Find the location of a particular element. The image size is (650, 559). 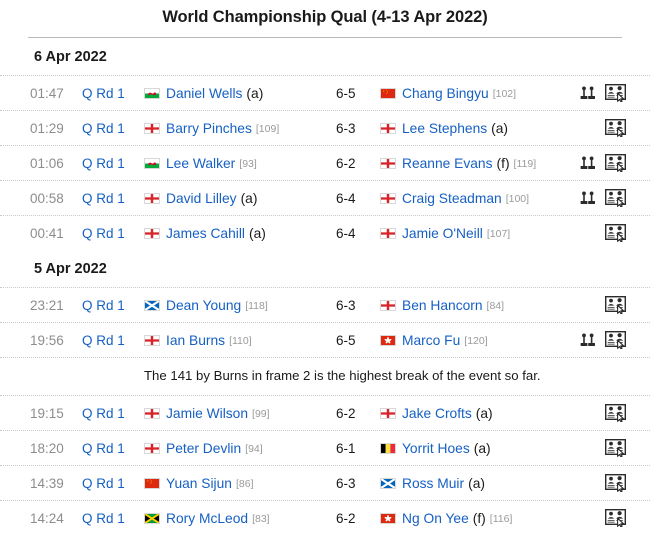

match-score: 6-4 is located at coordinates (346, 233).